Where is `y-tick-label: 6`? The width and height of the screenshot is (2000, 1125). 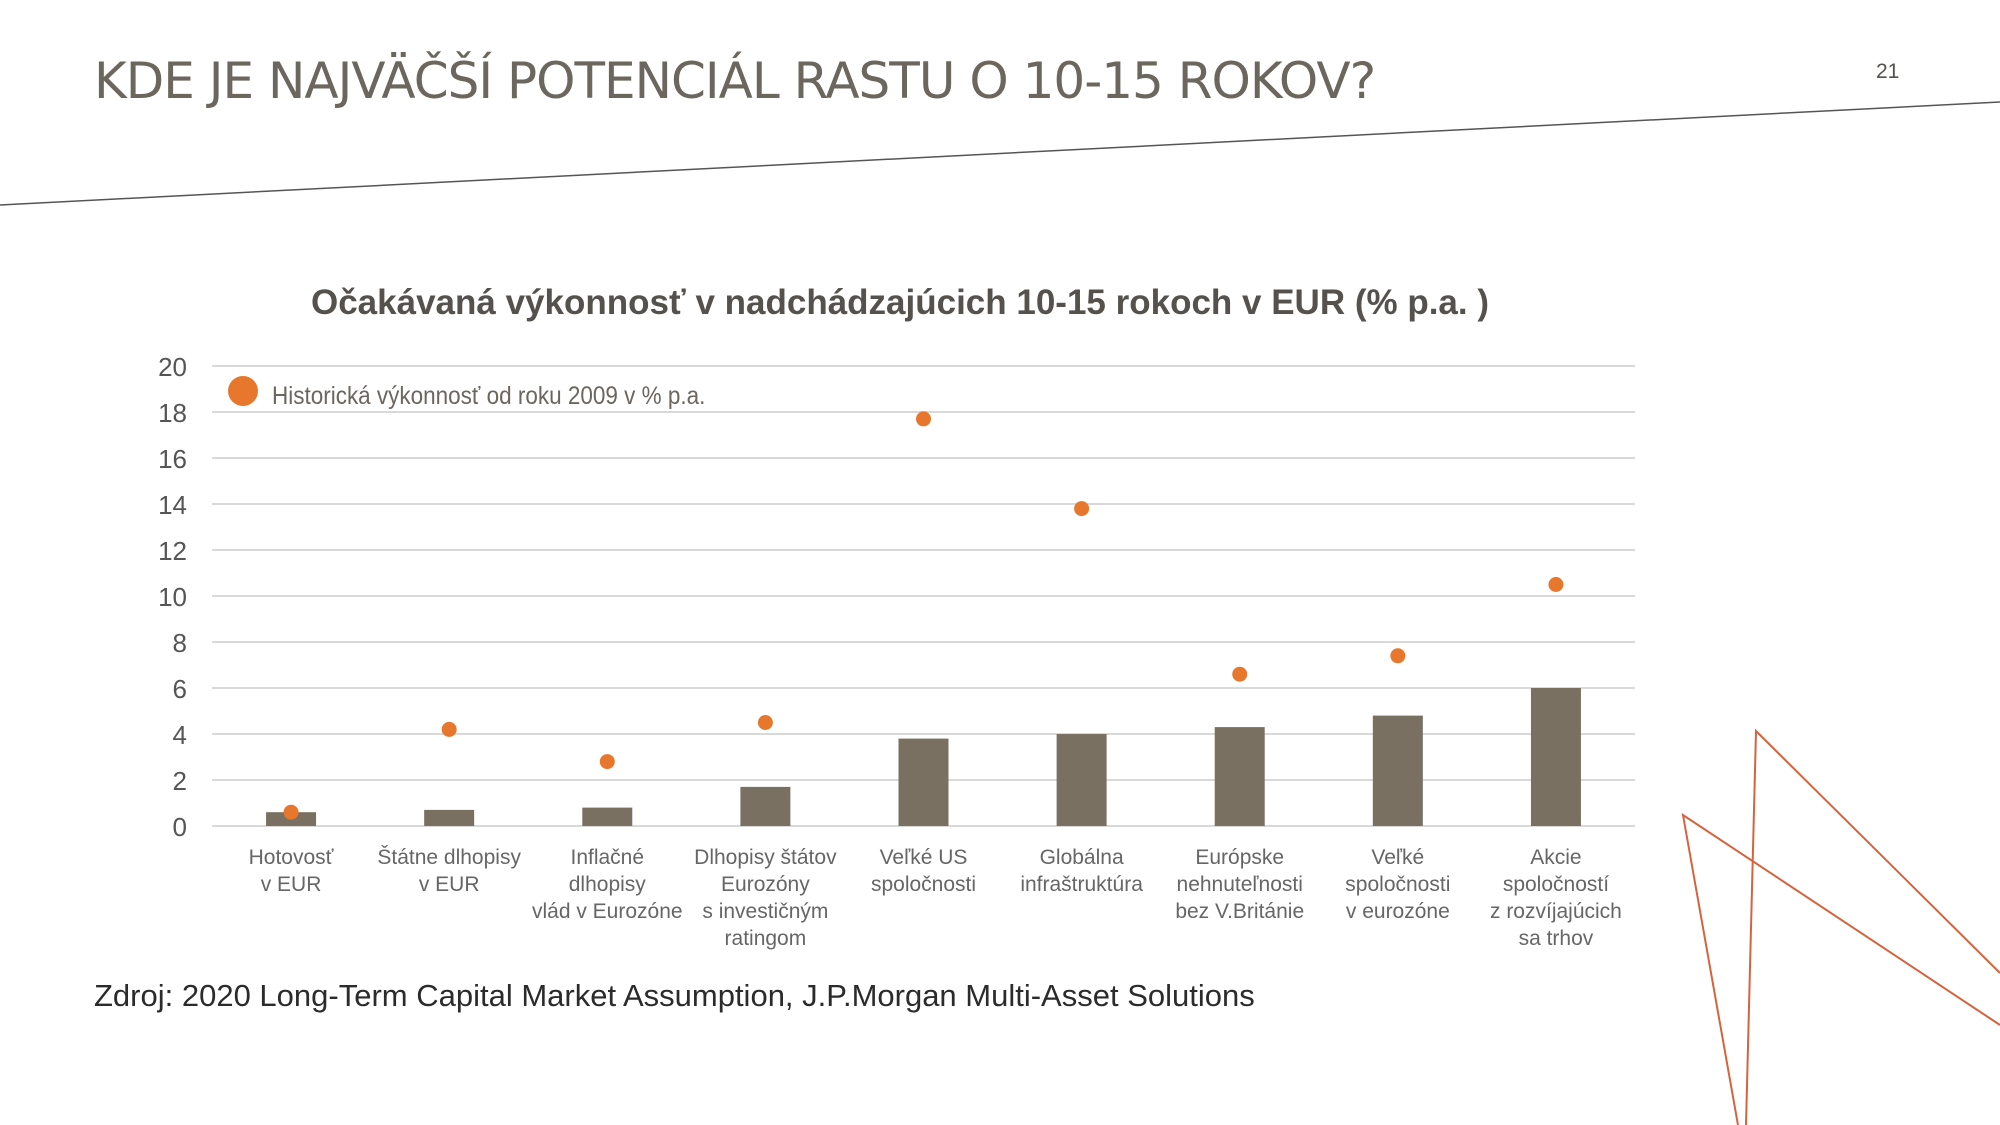 y-tick-label: 6 is located at coordinates (180, 689).